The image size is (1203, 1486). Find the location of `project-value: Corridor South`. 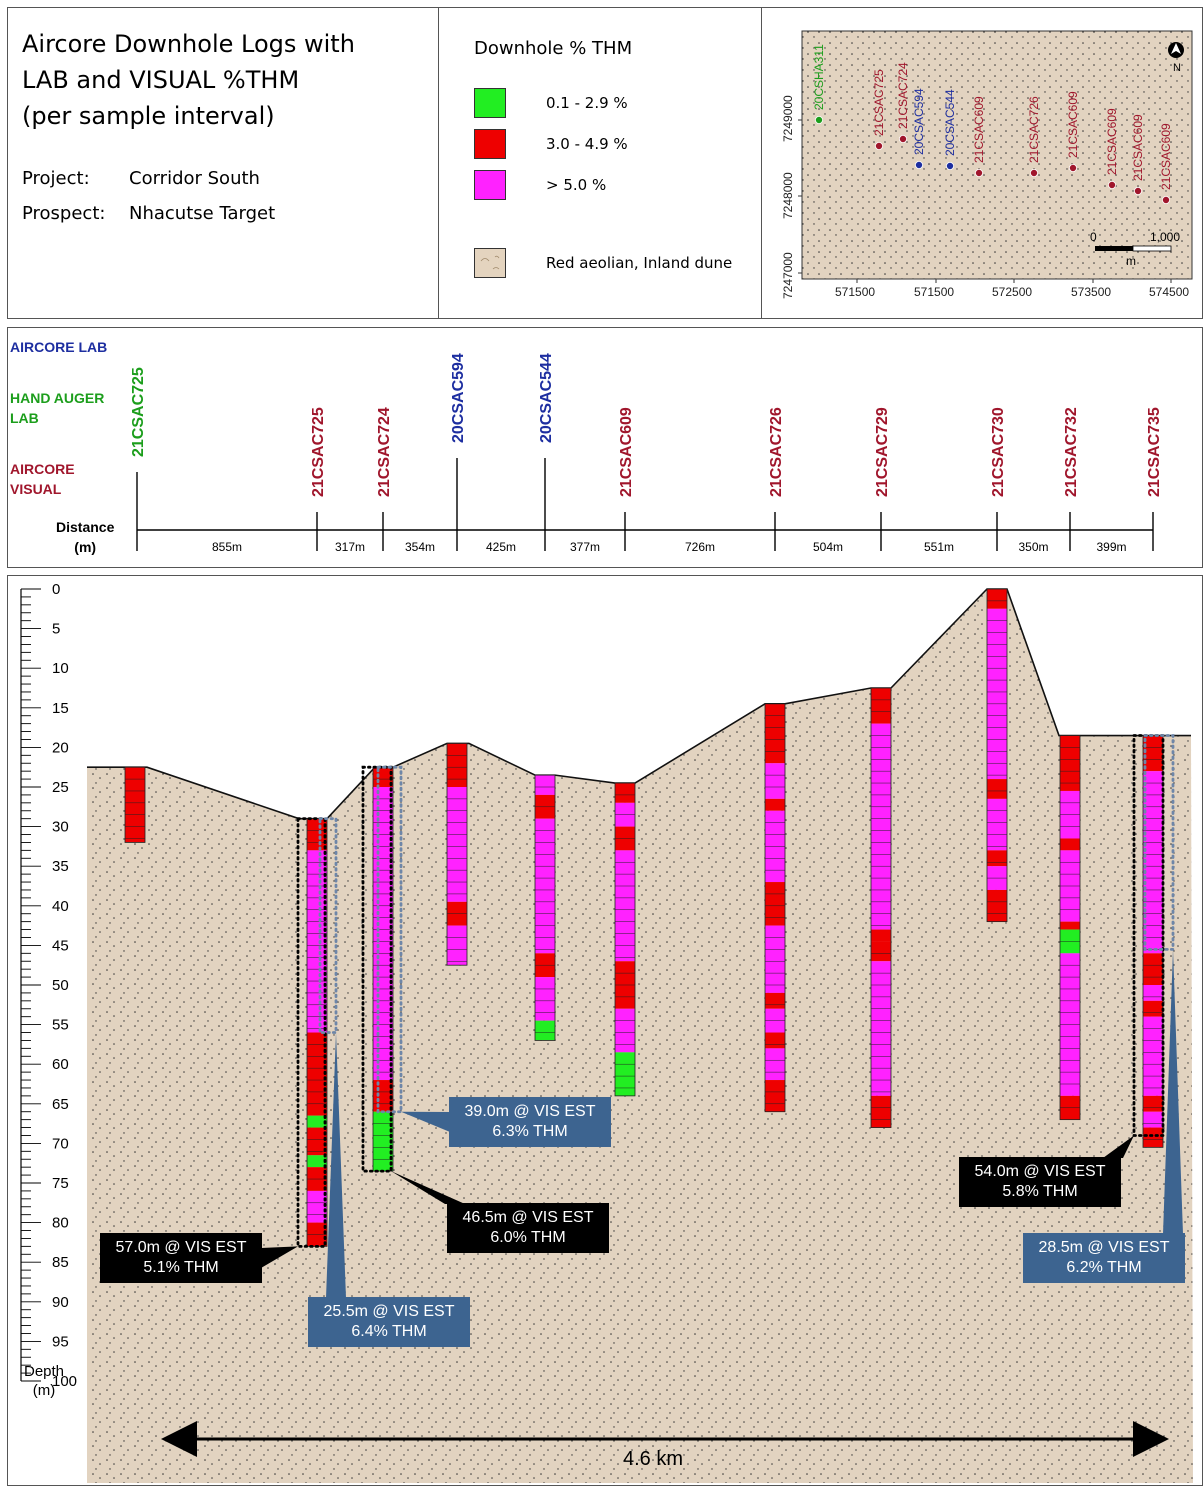

project-value: Corridor South is located at coordinates (194, 178).